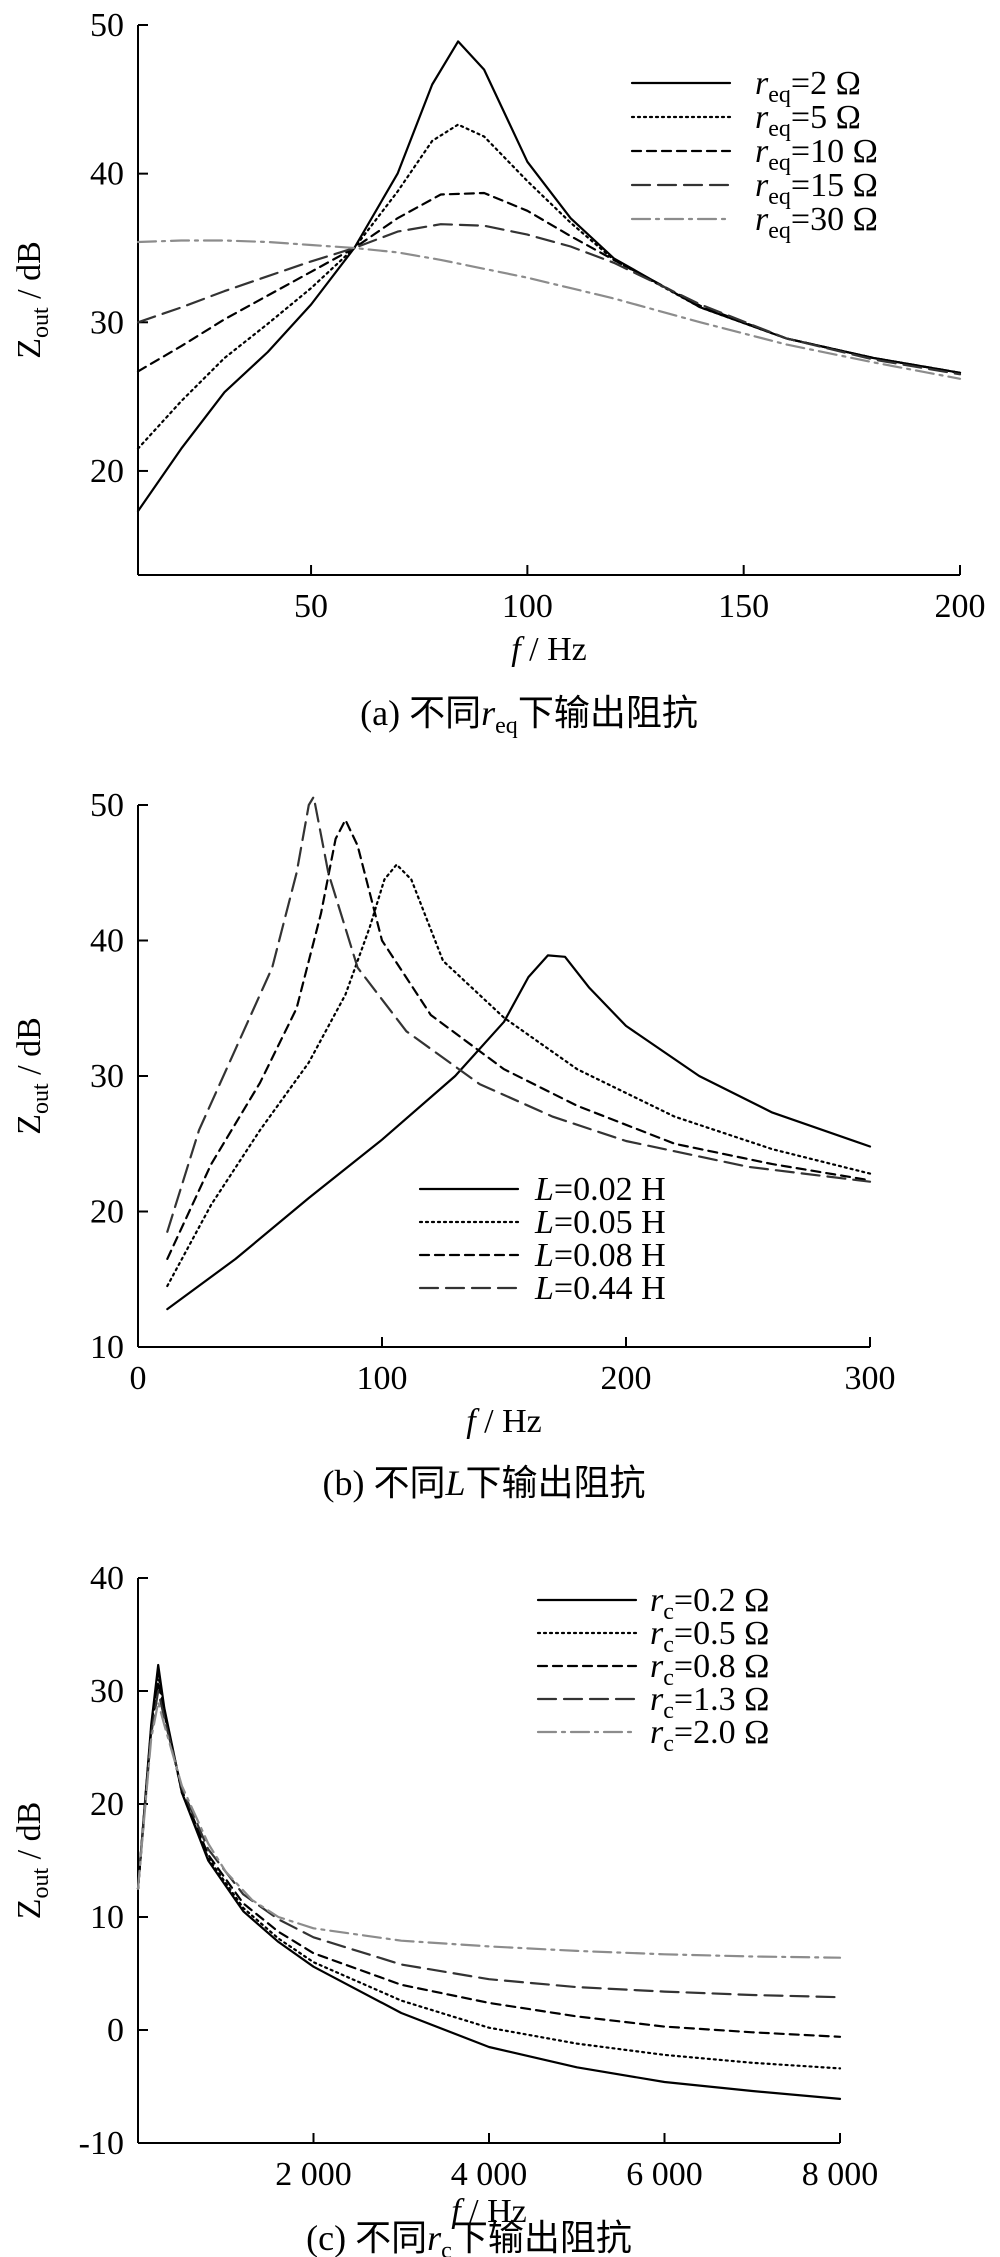 The height and width of the screenshot is (2257, 1000). What do you see at coordinates (600, 1288) in the screenshot?
I see `legend-label-3: L=0.44 H` at bounding box center [600, 1288].